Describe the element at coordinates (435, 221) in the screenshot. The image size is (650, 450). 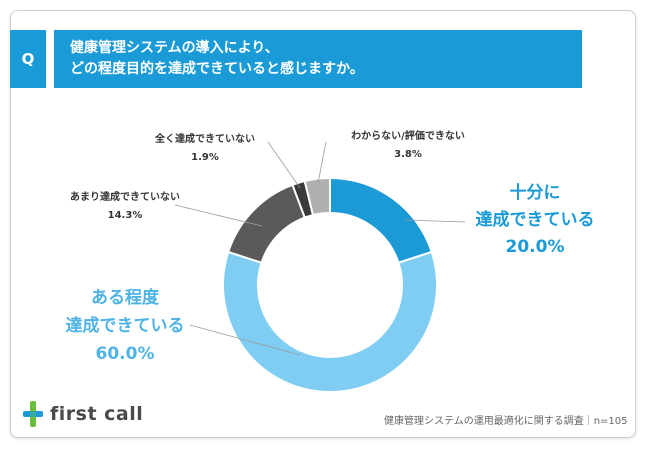
I see `leader-line-full` at that location.